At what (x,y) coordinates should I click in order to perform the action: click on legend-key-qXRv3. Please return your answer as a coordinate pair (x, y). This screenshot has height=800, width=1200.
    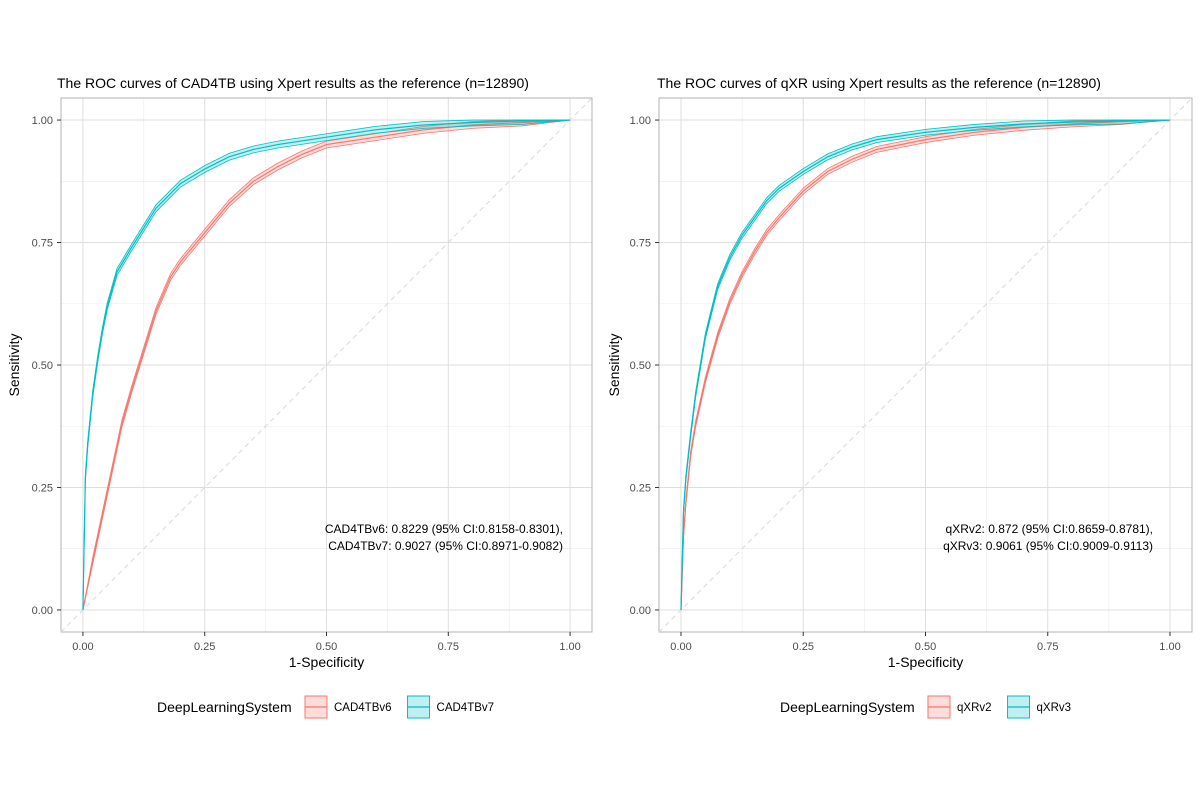
    Looking at the image, I should click on (1019, 707).